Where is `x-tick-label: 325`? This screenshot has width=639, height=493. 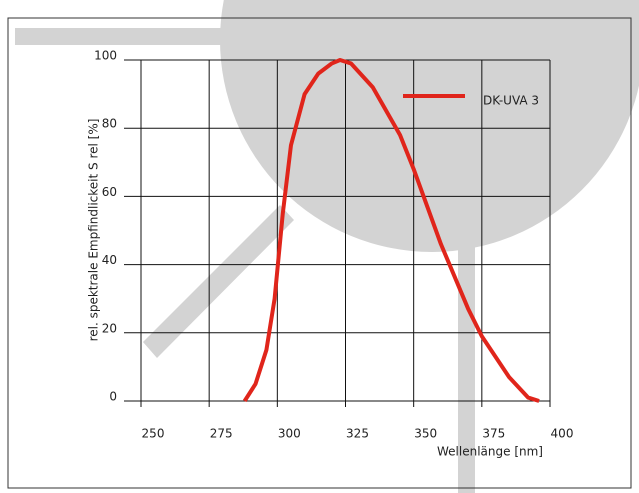
x-tick-label: 325 is located at coordinates (357, 434).